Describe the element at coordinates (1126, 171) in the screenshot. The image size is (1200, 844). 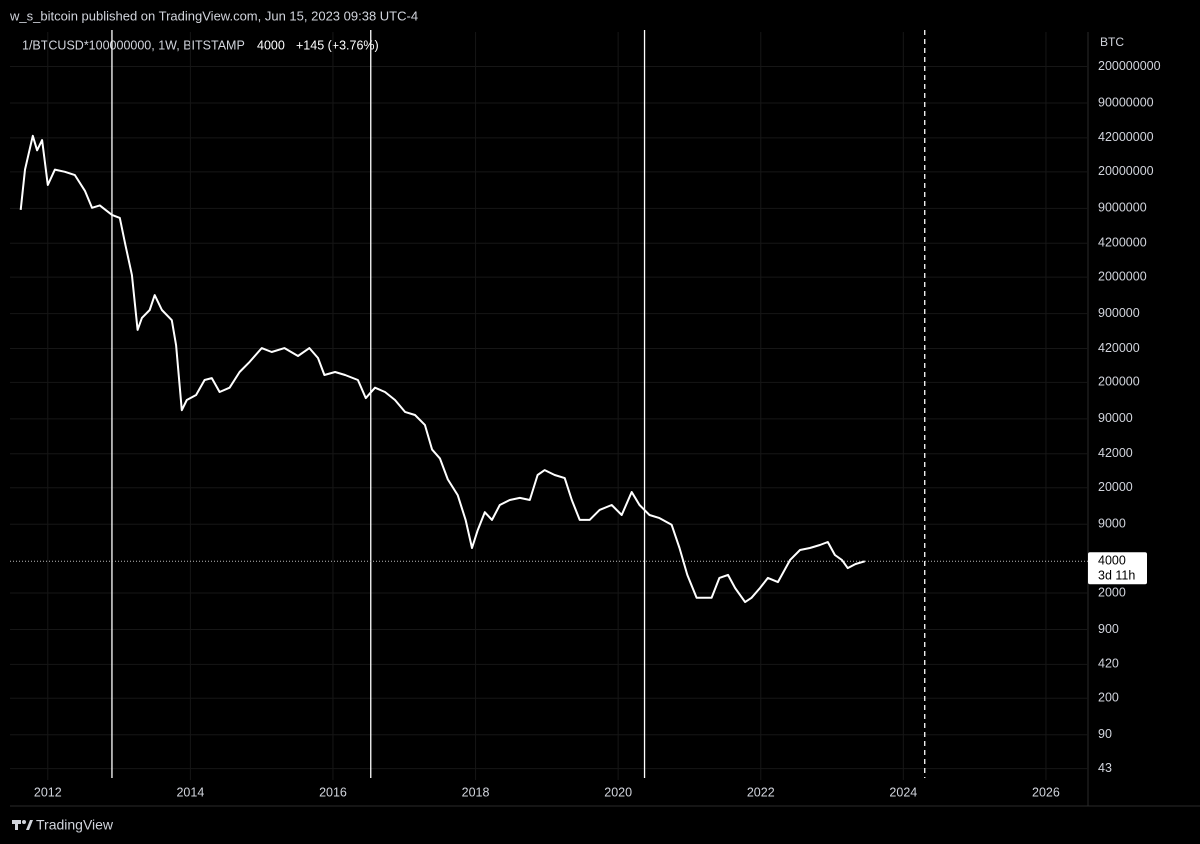
I see `y-tick-label: 20000000` at that location.